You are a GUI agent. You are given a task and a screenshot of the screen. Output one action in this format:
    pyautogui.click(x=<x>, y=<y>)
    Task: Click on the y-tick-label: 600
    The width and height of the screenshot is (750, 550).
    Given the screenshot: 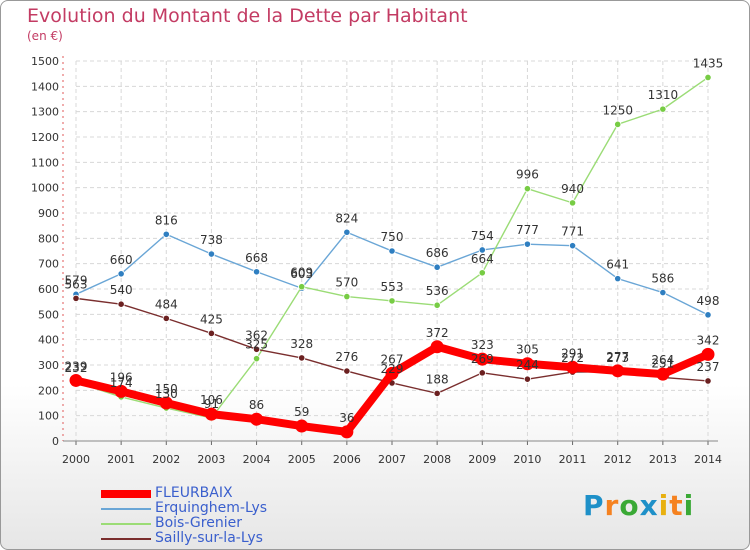 What is the action you would take?
    pyautogui.click(x=48, y=289)
    